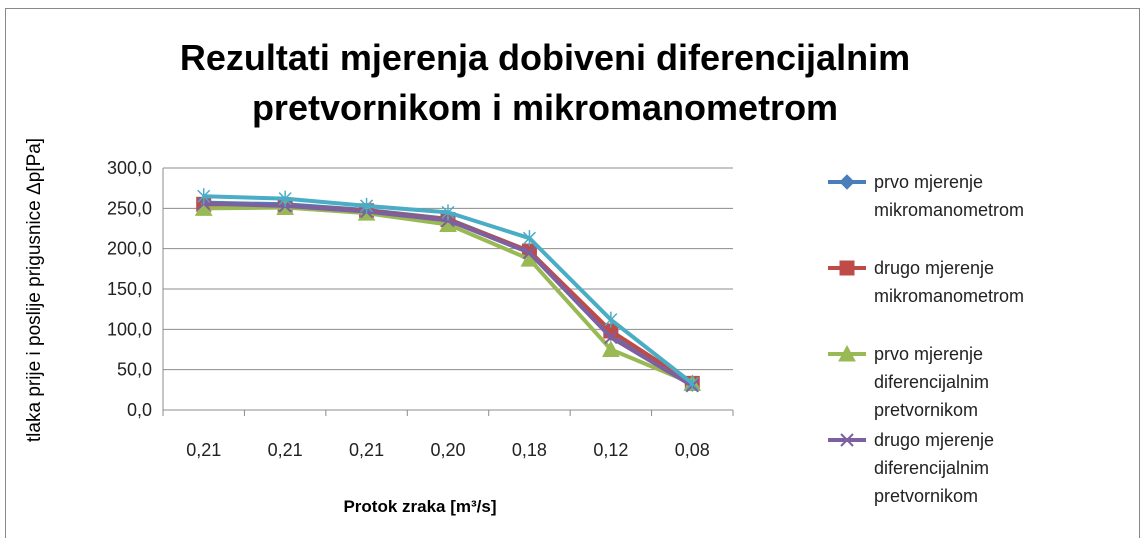  I want to click on x-tick-label: 0,08, so click(692, 450).